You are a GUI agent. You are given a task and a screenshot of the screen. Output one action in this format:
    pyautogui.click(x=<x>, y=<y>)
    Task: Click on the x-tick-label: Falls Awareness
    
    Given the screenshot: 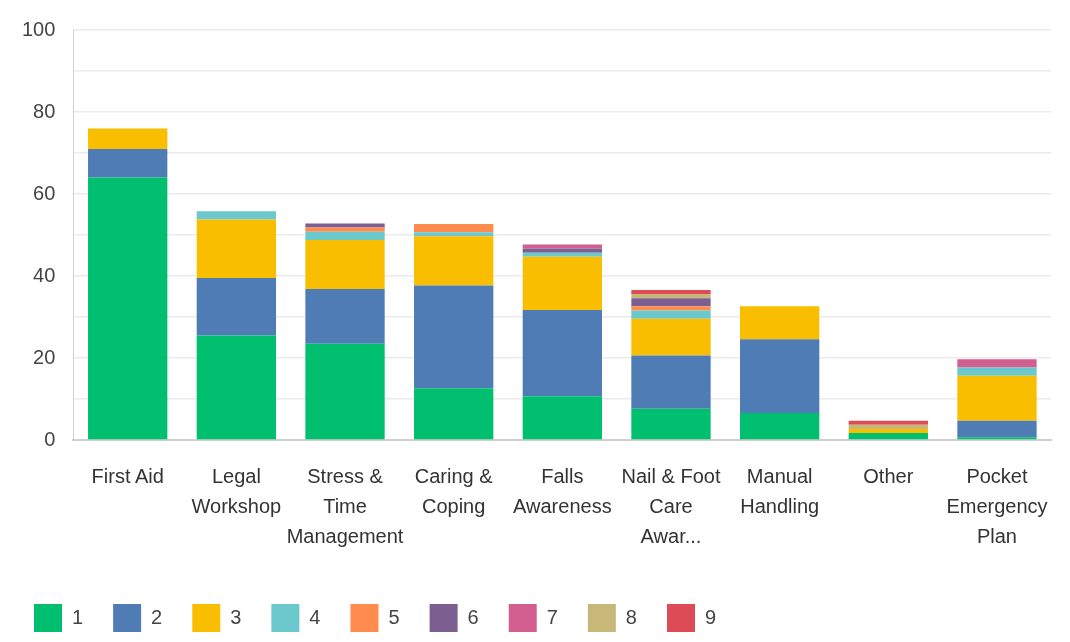 What is the action you would take?
    pyautogui.click(x=562, y=490)
    